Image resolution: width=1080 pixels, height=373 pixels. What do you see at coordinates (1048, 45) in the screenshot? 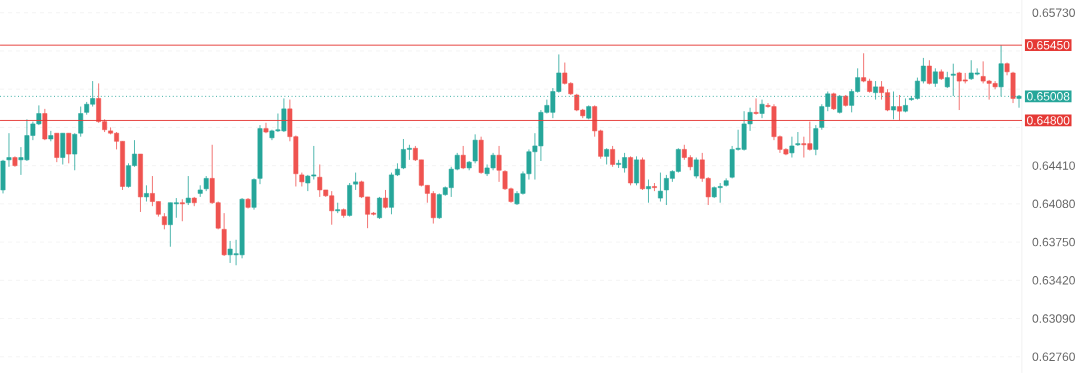
I see `ref-line-label: 0.65450` at bounding box center [1048, 45].